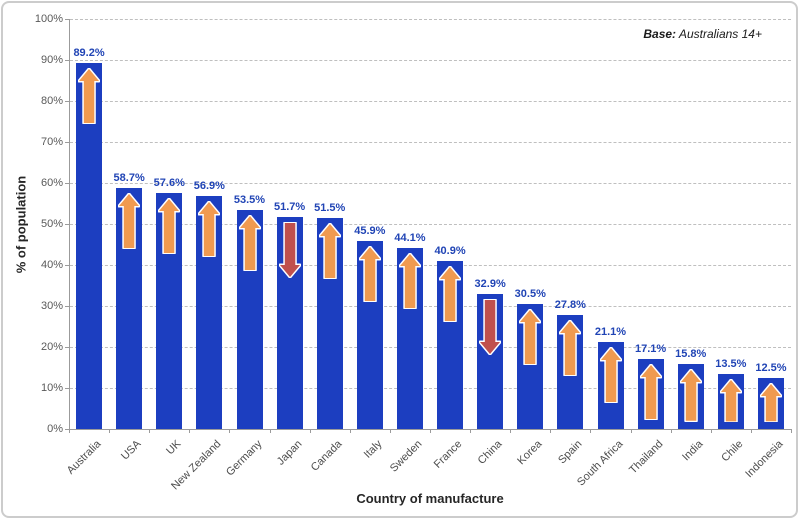  Describe the element at coordinates (731, 363) in the screenshot. I see `bar-value-label: 13.5%` at that location.